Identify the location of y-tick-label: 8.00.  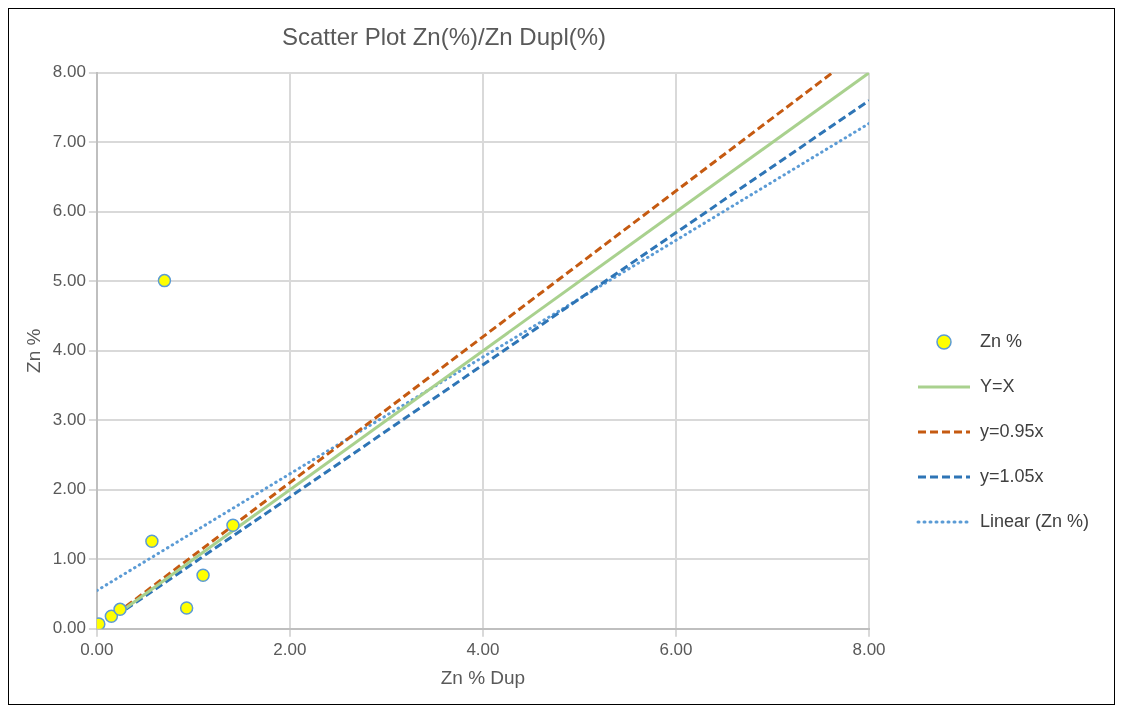
(69, 72).